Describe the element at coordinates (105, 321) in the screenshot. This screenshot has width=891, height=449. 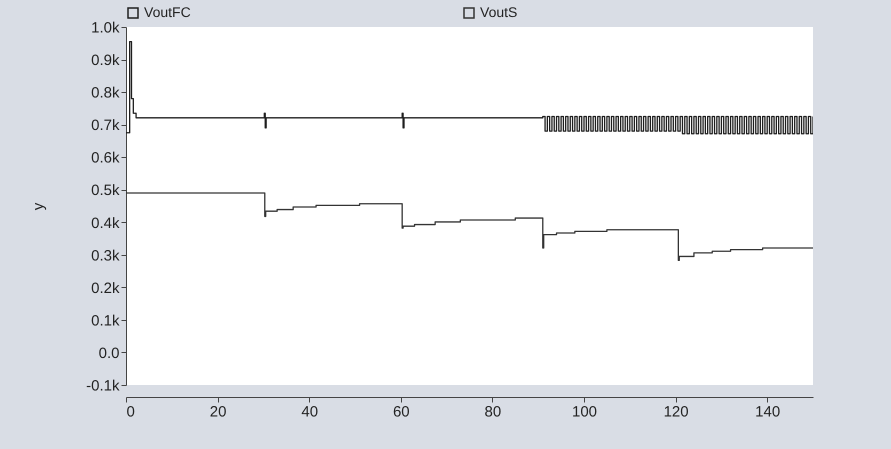
I see `y-tick-label: 0.1k` at that location.